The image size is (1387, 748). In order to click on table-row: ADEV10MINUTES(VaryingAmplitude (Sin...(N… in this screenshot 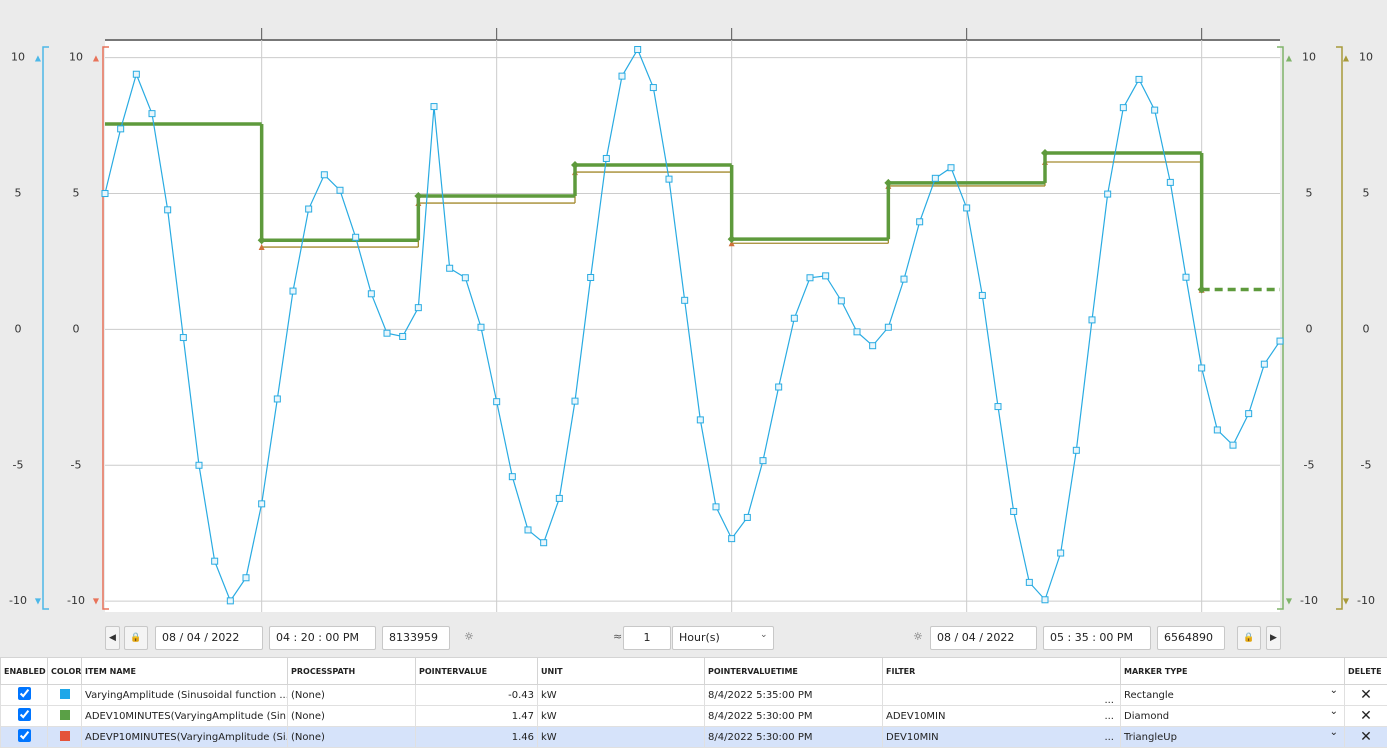, I will do `click(694, 716)`.